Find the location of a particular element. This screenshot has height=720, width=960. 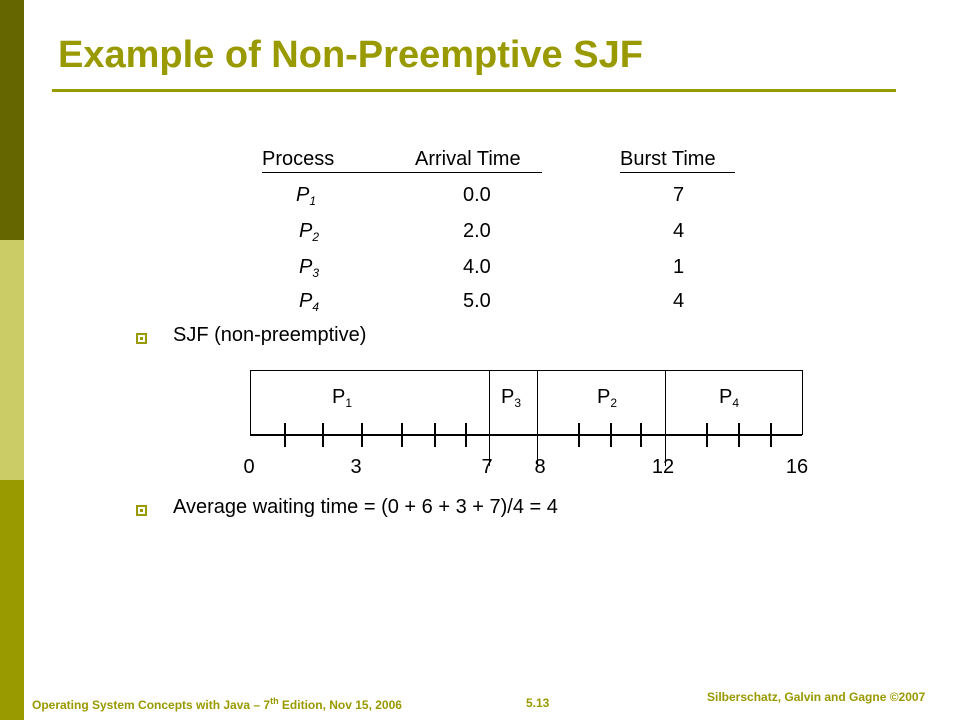

side-bar-middle is located at coordinates (12, 360).